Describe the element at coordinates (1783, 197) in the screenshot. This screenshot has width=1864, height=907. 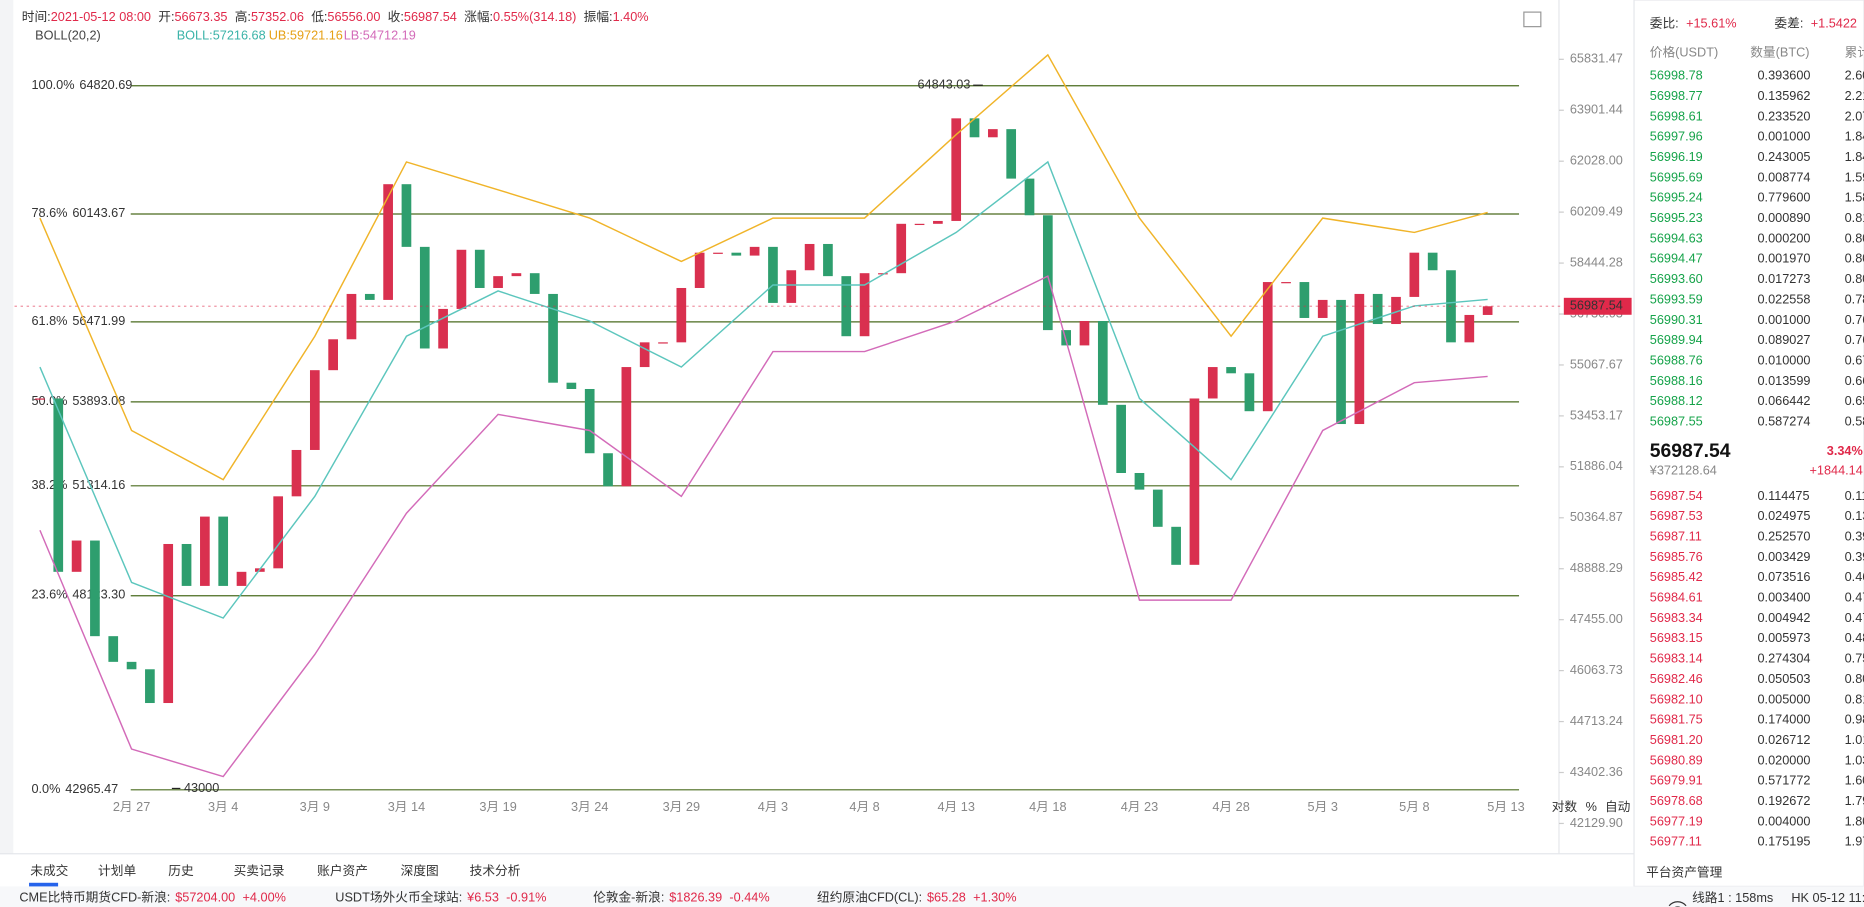
I see `book-qty: 0.779600` at that location.